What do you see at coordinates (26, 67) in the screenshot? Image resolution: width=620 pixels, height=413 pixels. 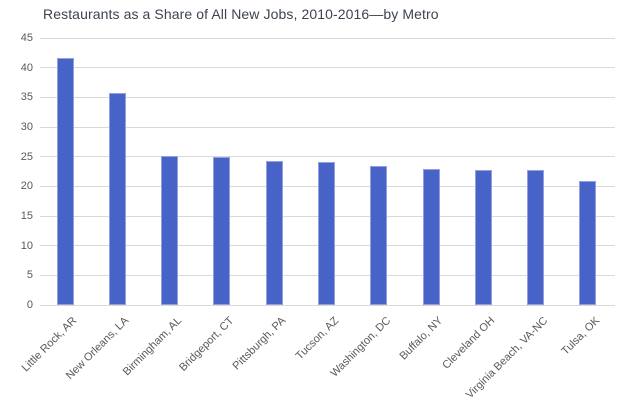 I see `y-axis-tick-label: 40` at bounding box center [26, 67].